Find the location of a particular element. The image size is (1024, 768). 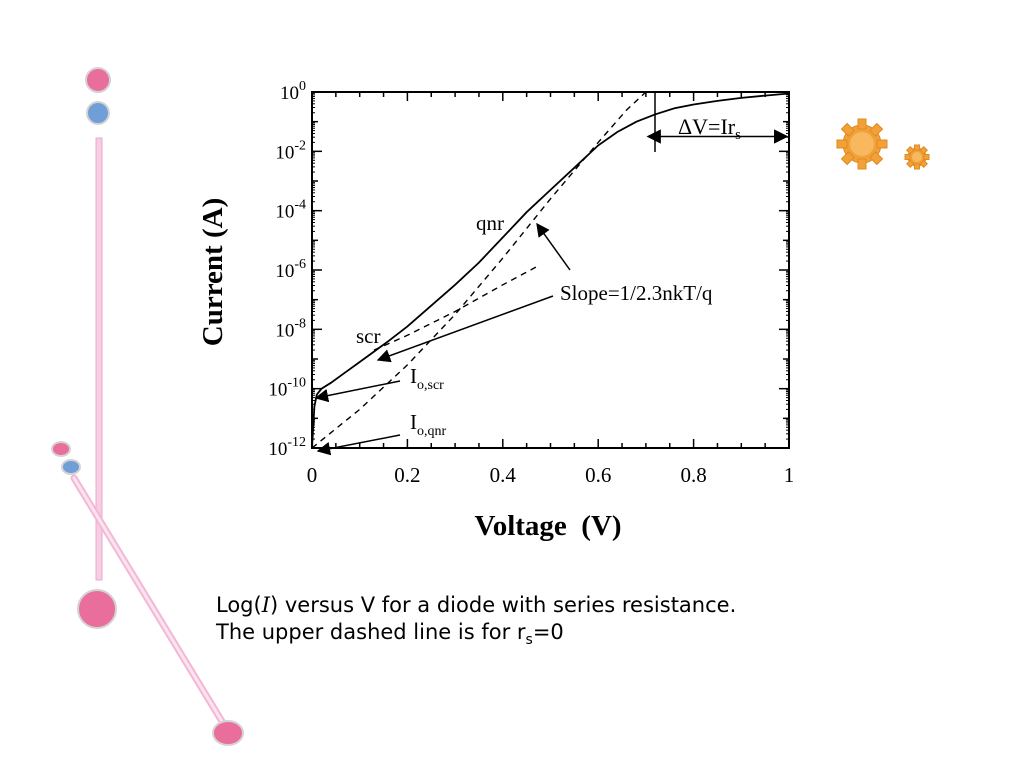

decor-gear-large-icon is located at coordinates (862, 144).